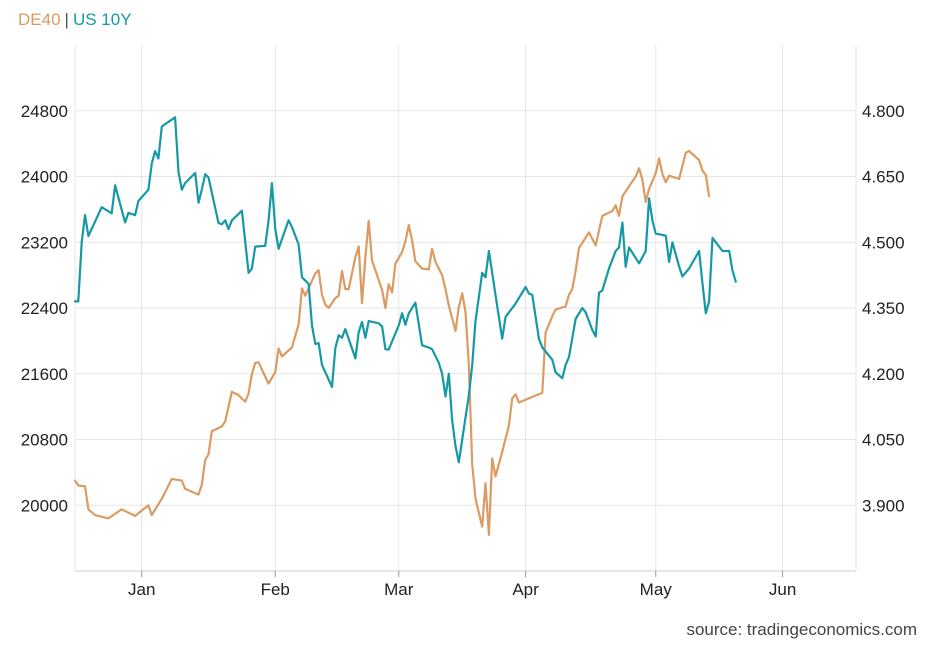 The image size is (931, 645). I want to click on x-axis-ticks: Jan Feb Mar Apr May Jun, so click(462, 585).